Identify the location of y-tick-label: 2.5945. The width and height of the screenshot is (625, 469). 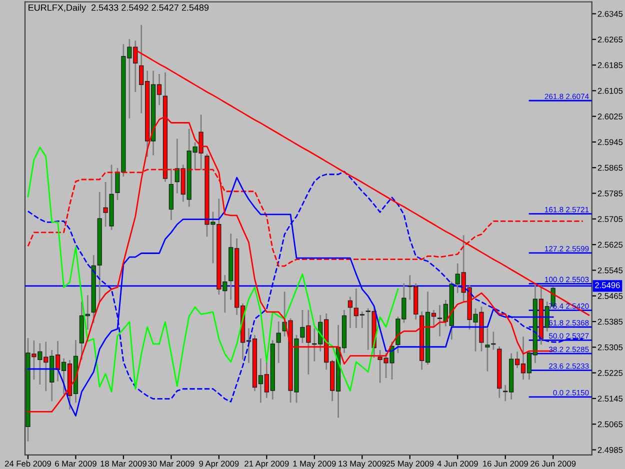
(610, 142).